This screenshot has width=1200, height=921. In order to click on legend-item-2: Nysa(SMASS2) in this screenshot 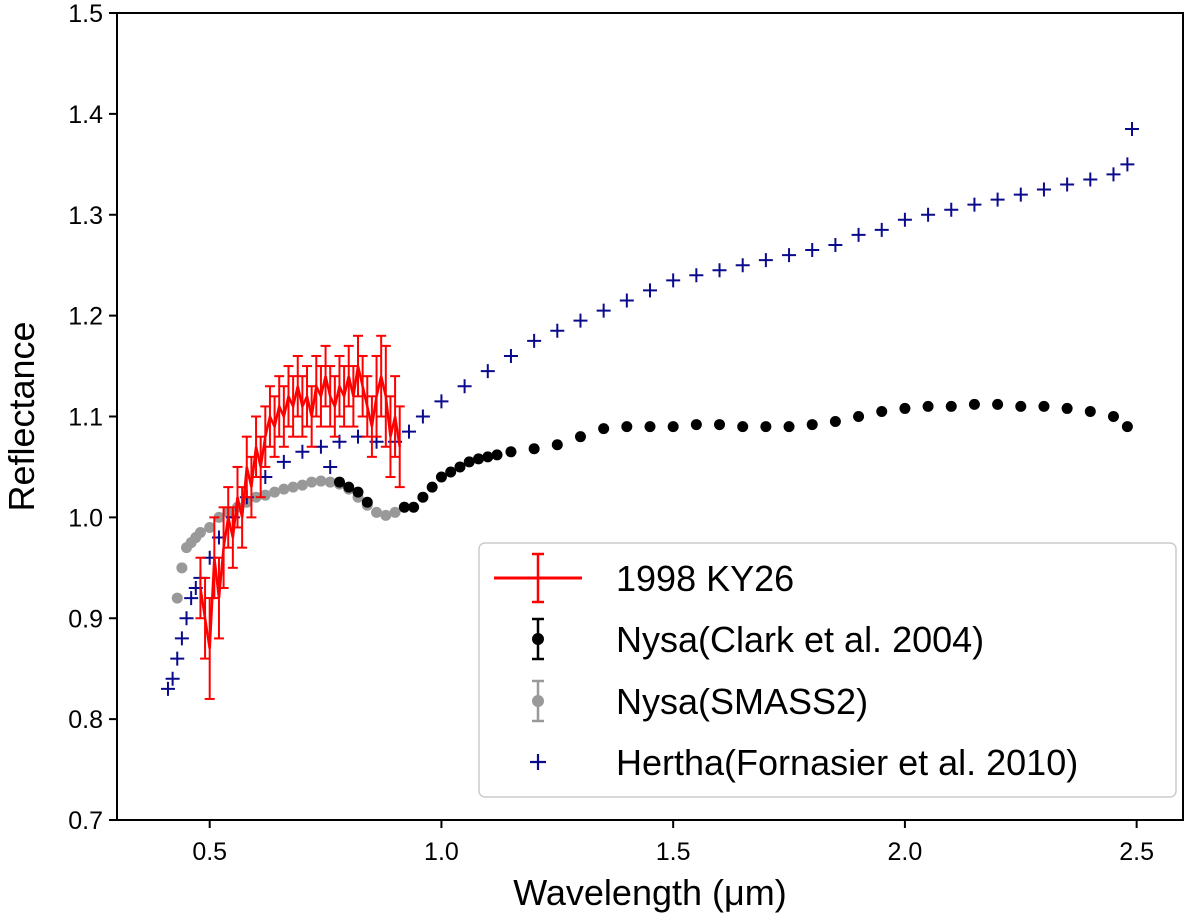, I will do `click(700, 701)`.